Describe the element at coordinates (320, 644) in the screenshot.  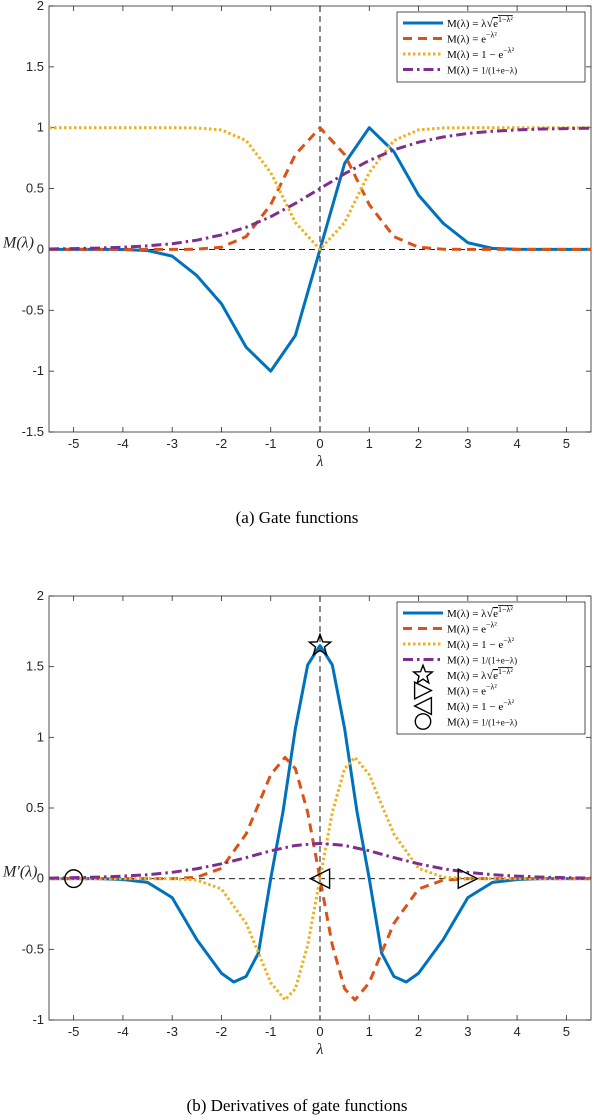
I see `marker-star` at that location.